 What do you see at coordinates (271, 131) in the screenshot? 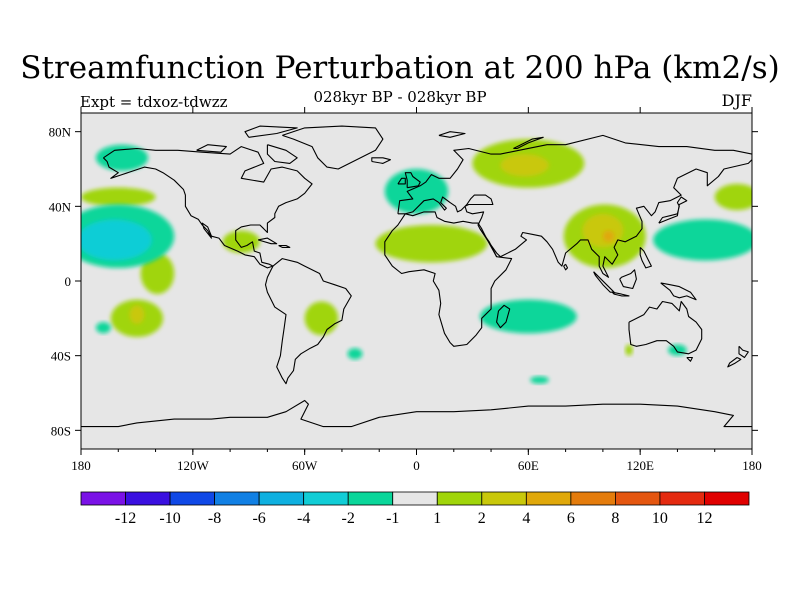
I see `coastline-ellesmere` at bounding box center [271, 131].